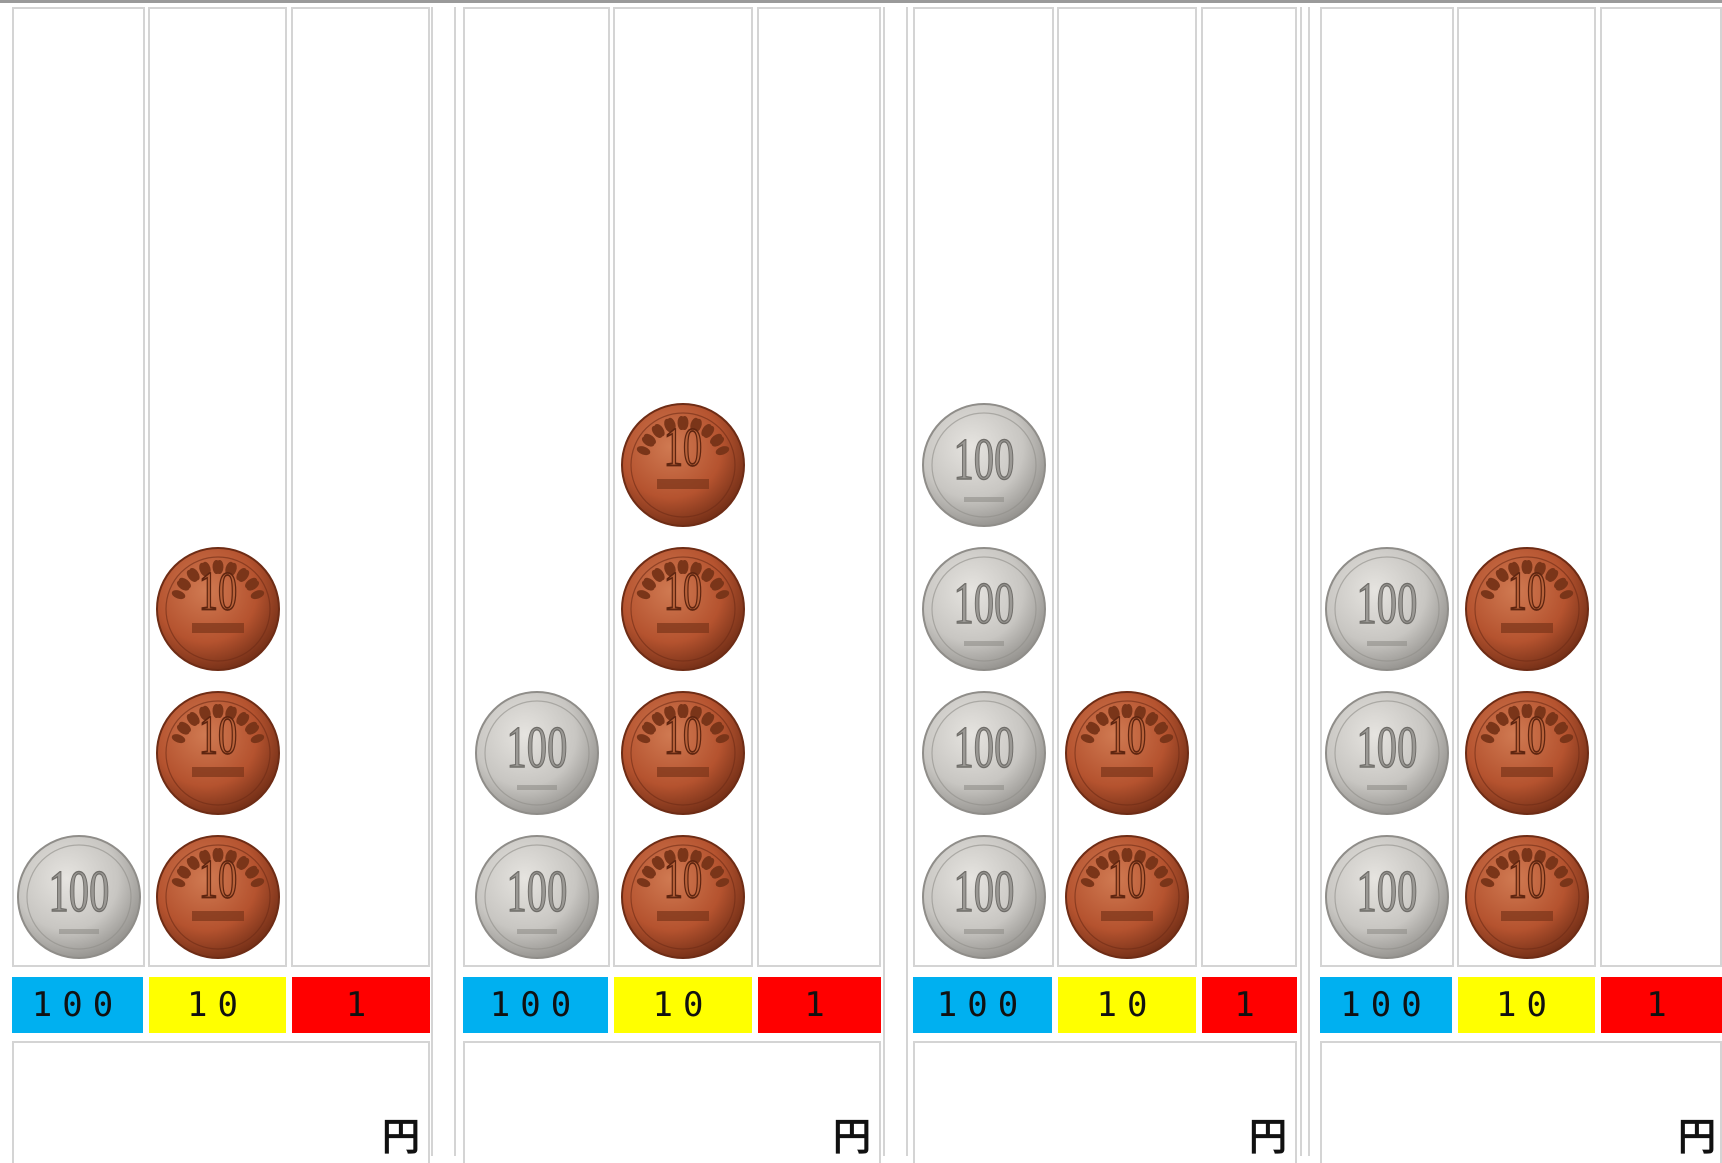 This screenshot has width=1722, height=1163. Describe the element at coordinates (536, 487) in the screenshot. I see `hundreds-column: 100 100` at that location.